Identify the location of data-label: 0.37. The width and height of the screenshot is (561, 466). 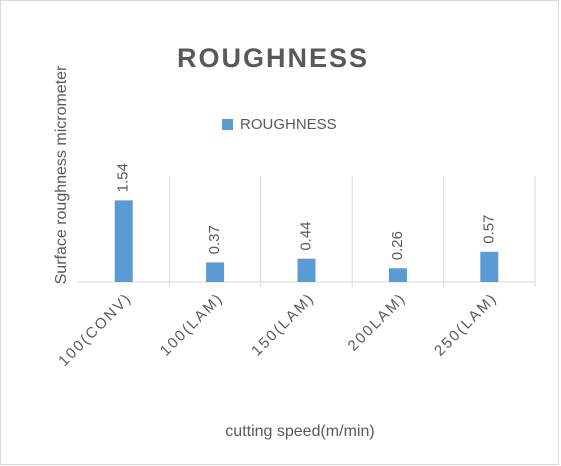
(214, 239).